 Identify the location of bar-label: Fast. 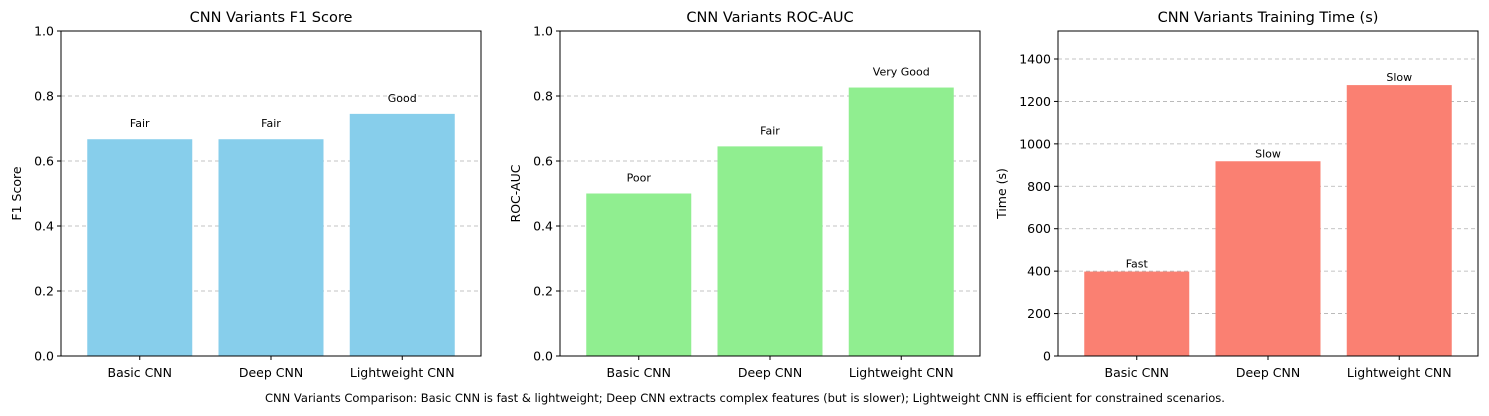
(1137, 264).